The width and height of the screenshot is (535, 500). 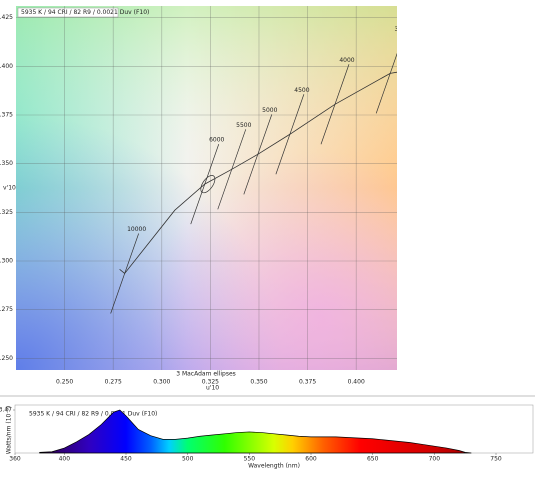 I want to click on x-tick-label: 450, so click(x=126, y=459).